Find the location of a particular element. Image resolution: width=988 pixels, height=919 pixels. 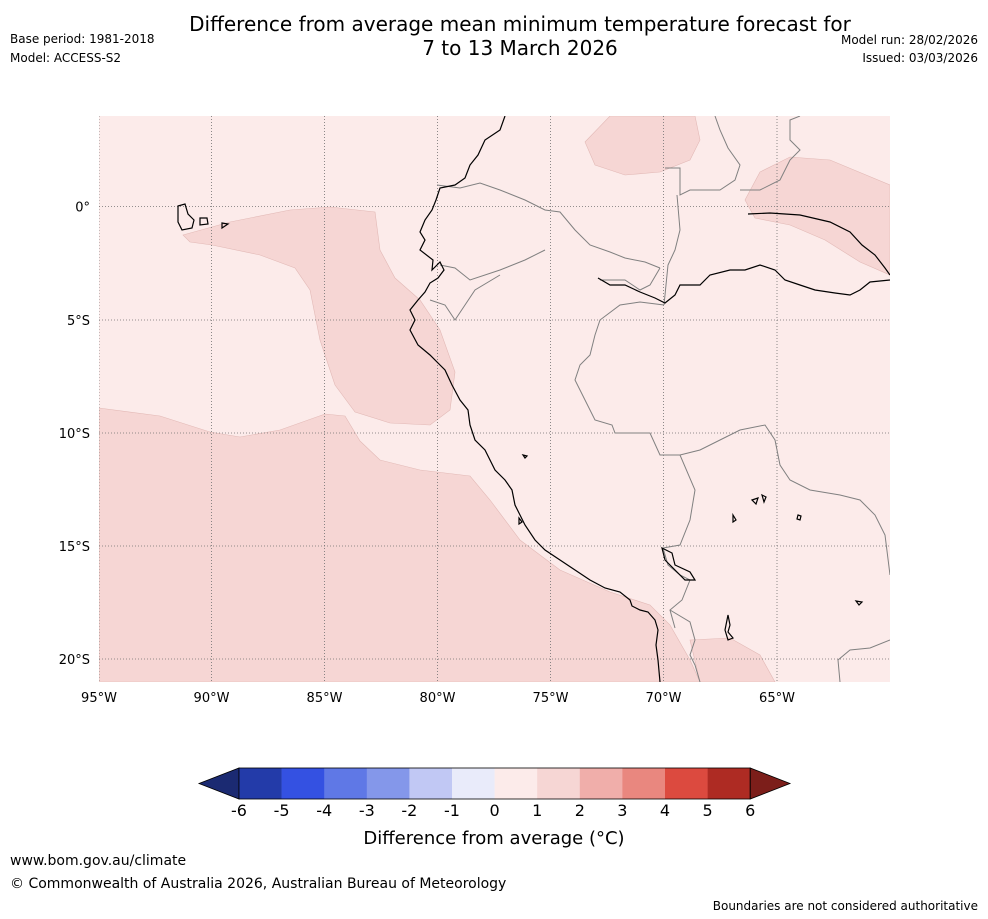

colorbar-low-extend is located at coordinates (218, 783).